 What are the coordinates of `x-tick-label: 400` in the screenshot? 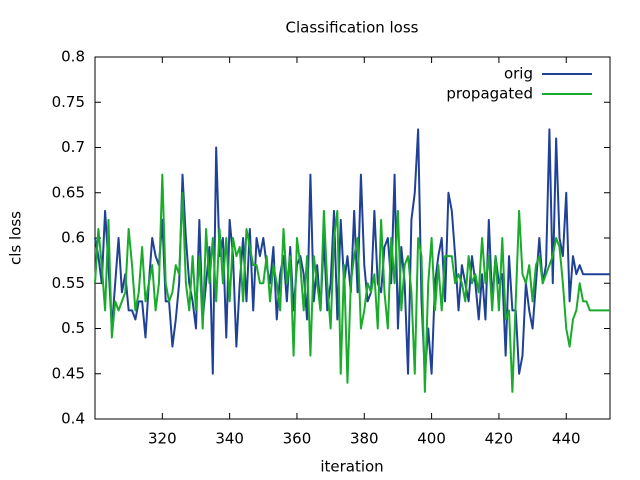 It's located at (431, 439).